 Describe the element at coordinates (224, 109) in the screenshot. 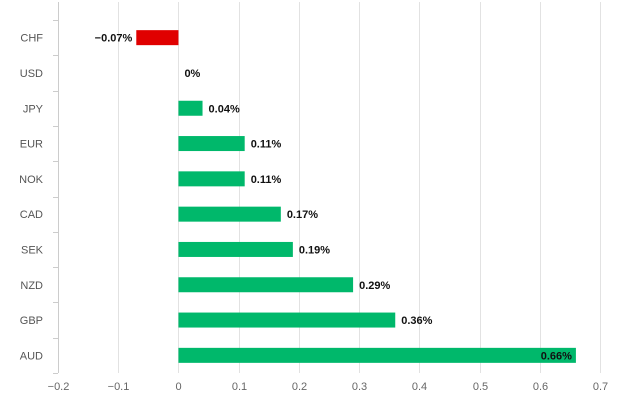

I see `data-label: 0.04%` at that location.